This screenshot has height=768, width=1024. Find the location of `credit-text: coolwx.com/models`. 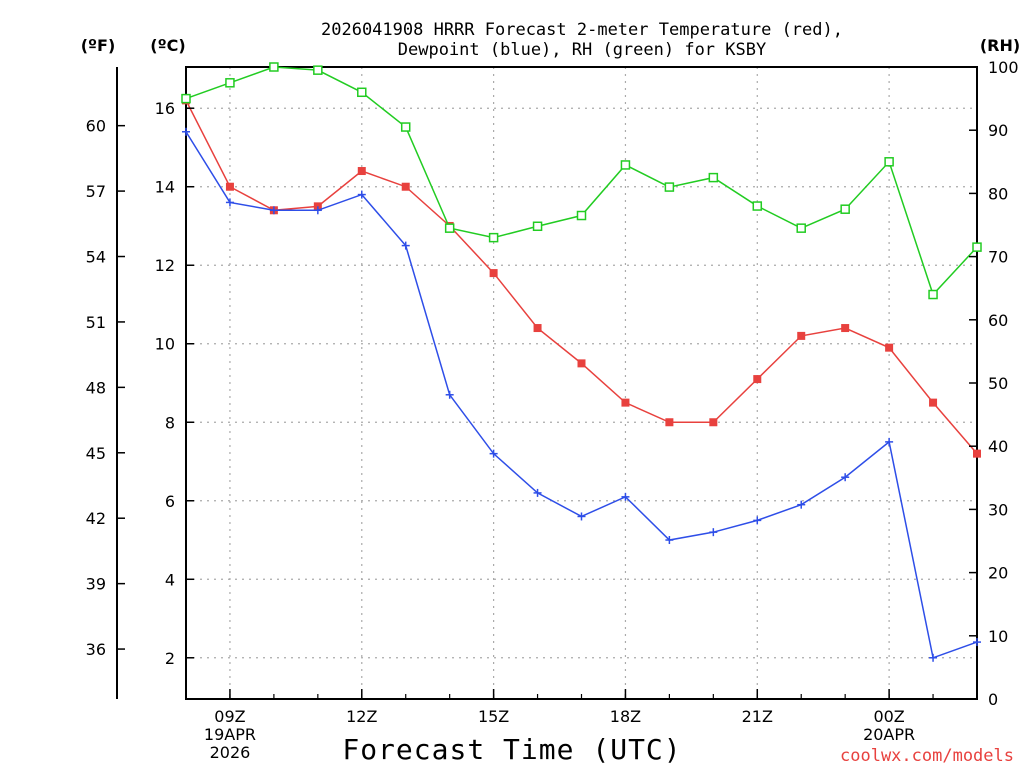

credit-text: coolwx.com/models is located at coordinates (927, 756).